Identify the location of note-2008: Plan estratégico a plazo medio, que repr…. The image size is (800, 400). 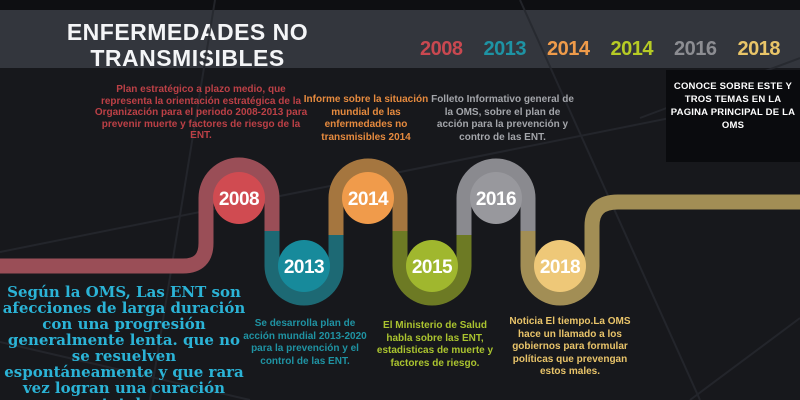
(201, 112).